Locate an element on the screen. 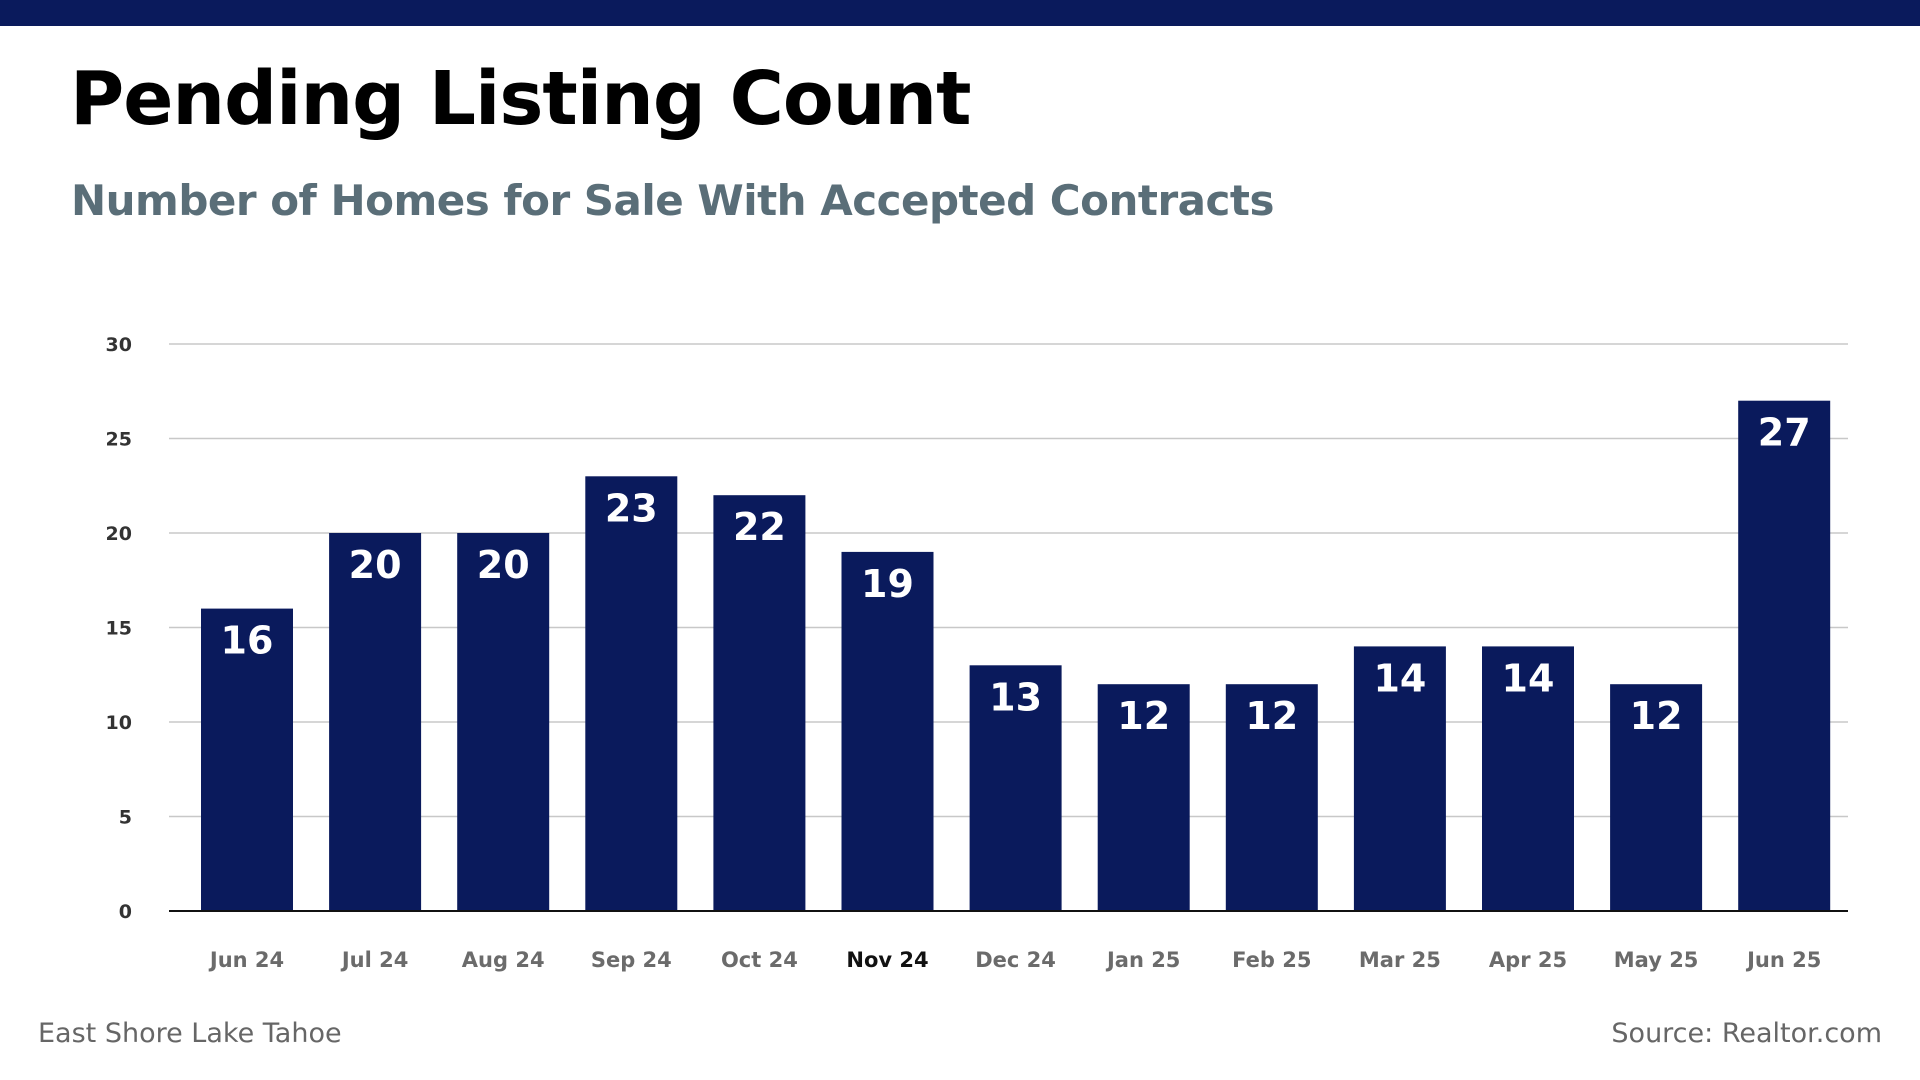  y-tick-label: 25 is located at coordinates (119, 440).